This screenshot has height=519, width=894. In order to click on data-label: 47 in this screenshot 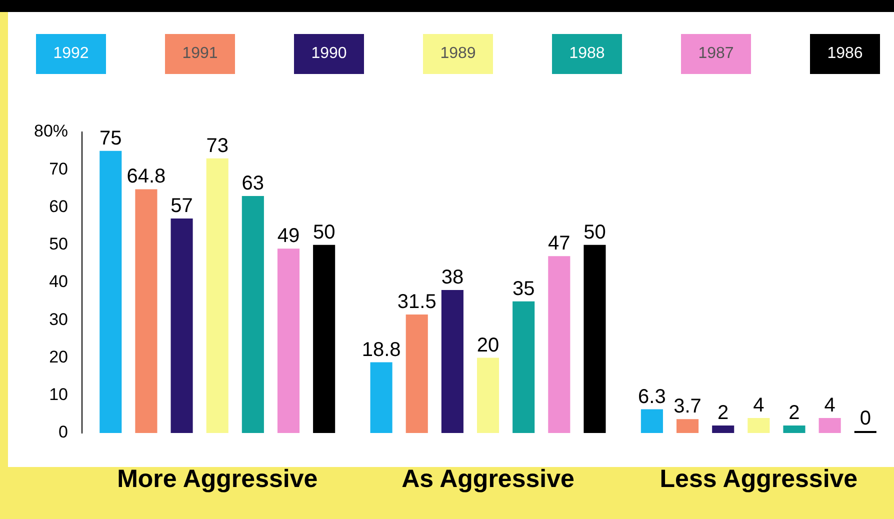, I will do `click(559, 243)`.